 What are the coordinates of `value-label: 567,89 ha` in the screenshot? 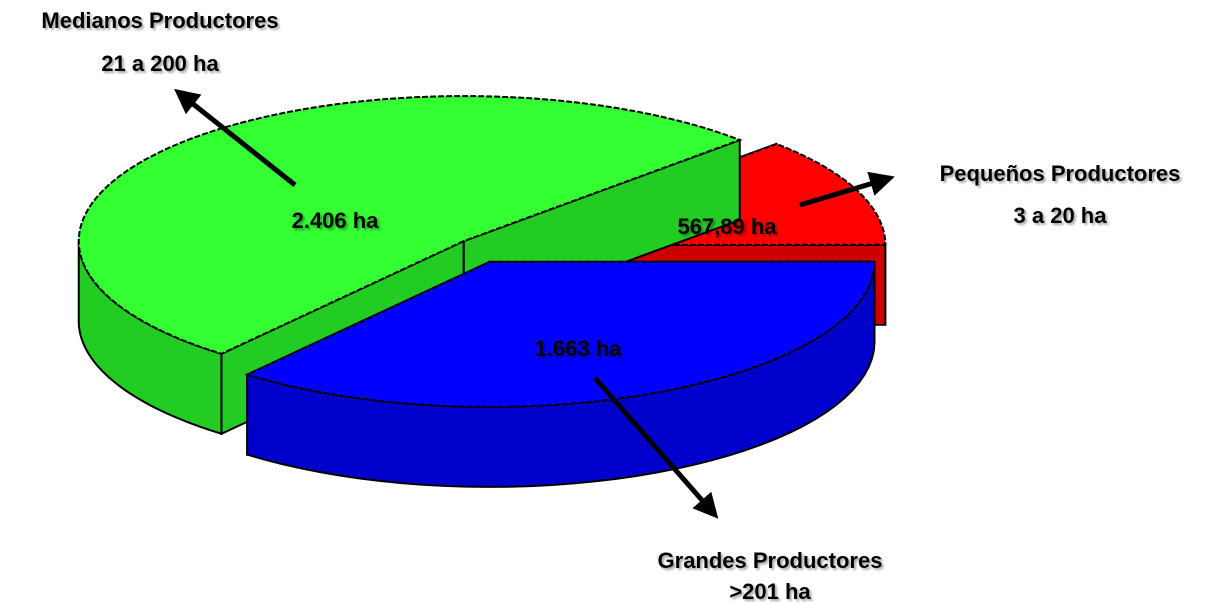 It's located at (727, 226).